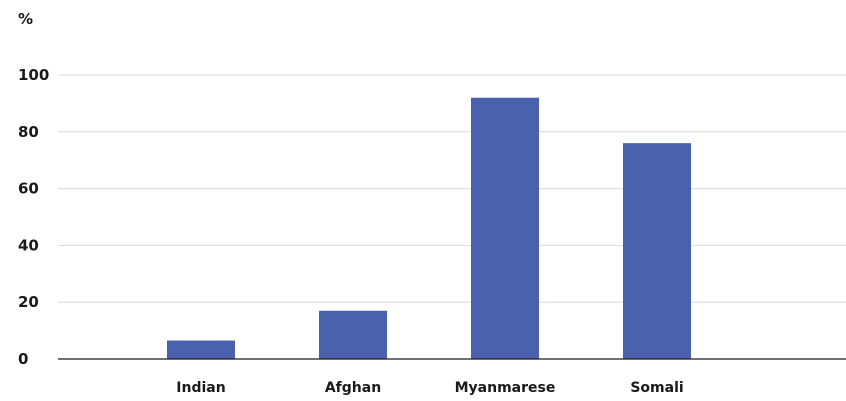 The image size is (846, 401). What do you see at coordinates (353, 334) in the screenshot?
I see `bar-afghan` at bounding box center [353, 334].